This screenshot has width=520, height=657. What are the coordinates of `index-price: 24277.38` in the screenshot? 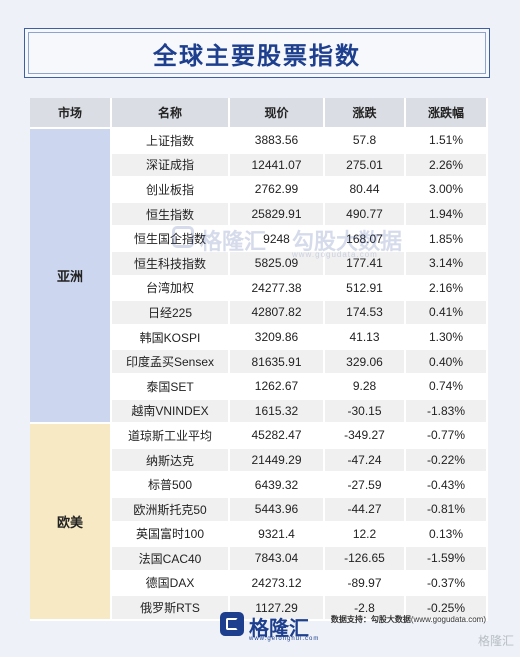 It's located at (277, 289).